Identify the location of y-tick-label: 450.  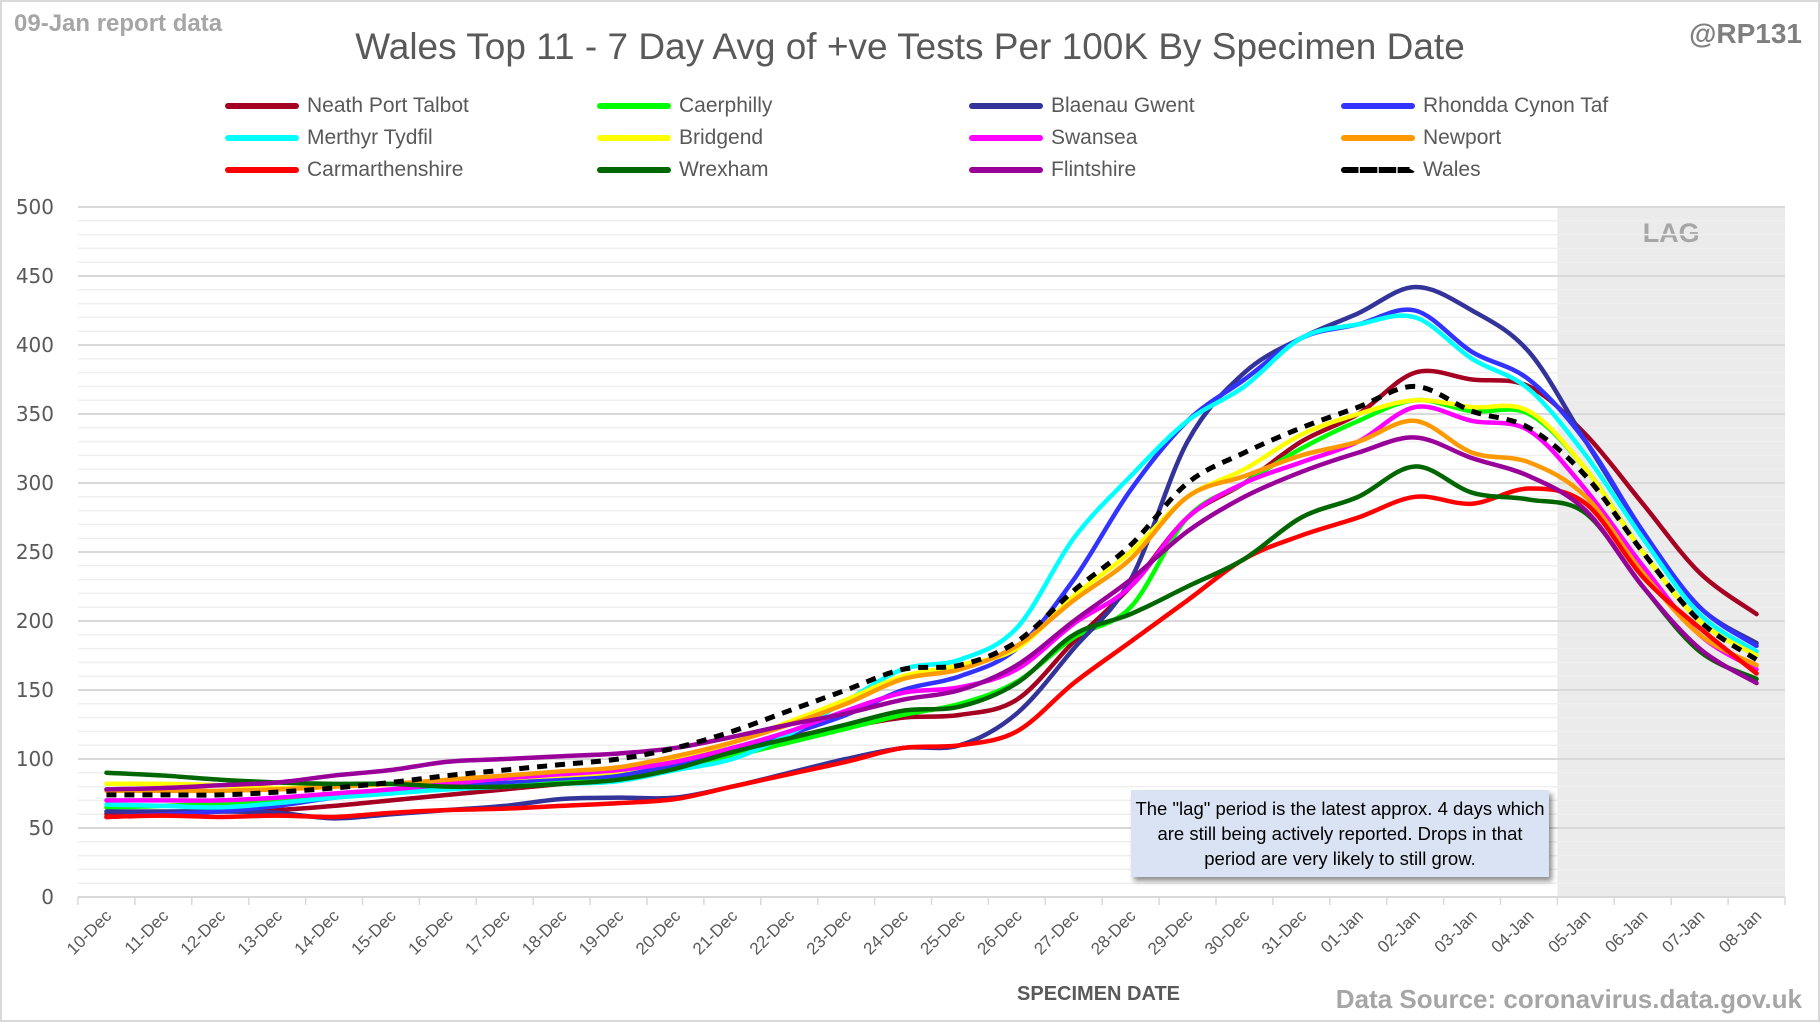
(35, 276).